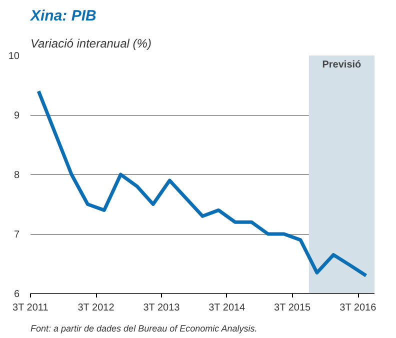 This screenshot has width=396, height=338. Describe the element at coordinates (342, 65) in the screenshot. I see `band-label: Previsió` at that location.